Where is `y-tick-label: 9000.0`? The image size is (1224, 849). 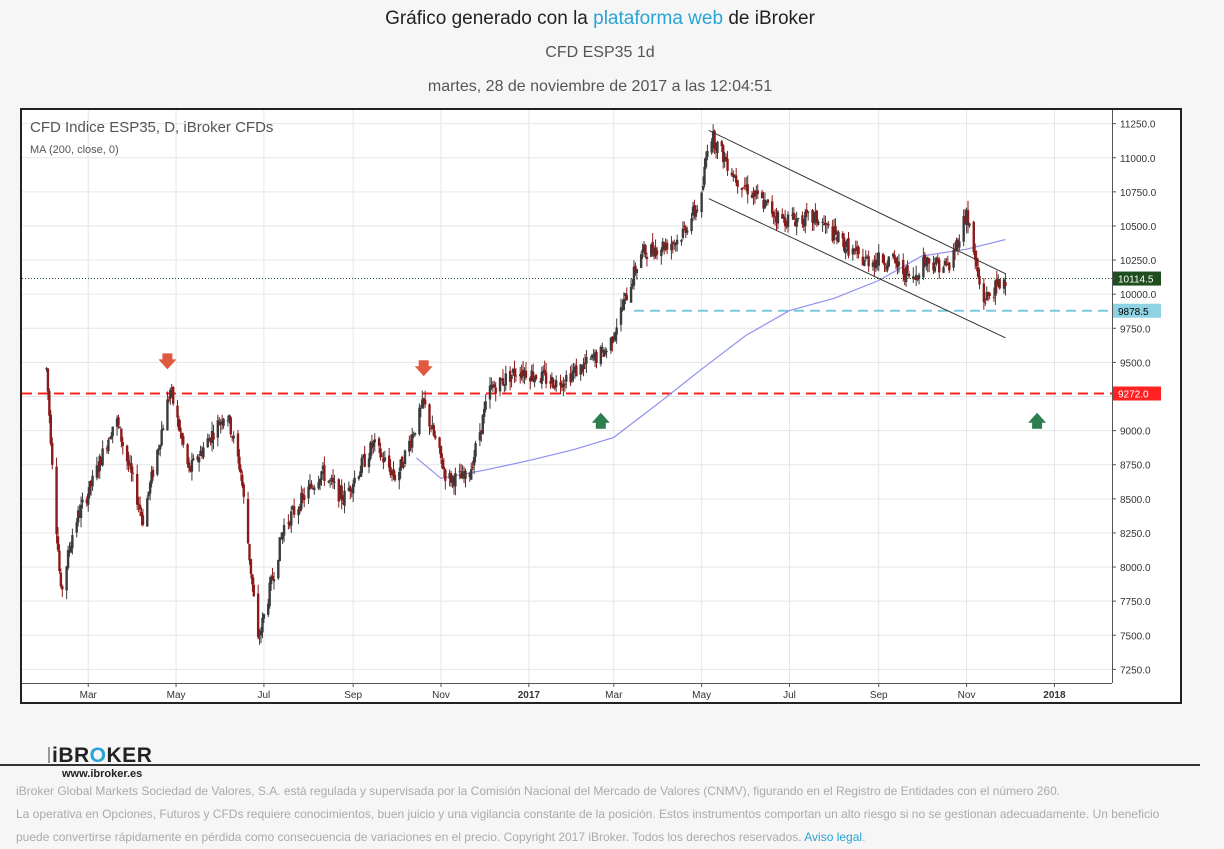 y-tick-label: 9000.0 is located at coordinates (1135, 432).